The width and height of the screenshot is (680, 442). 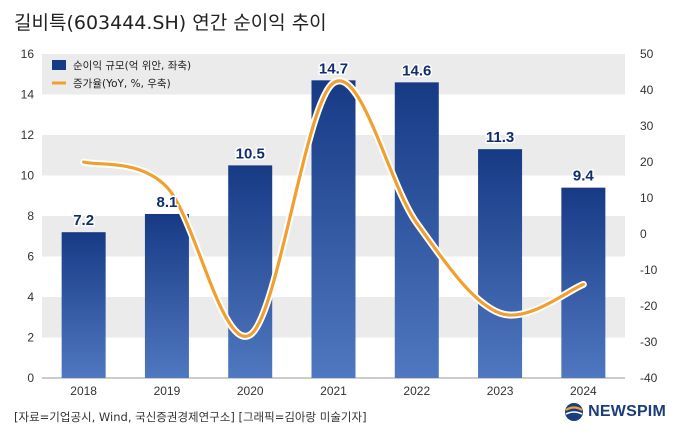 I want to click on legend-bar-swatch, so click(x=59, y=65).